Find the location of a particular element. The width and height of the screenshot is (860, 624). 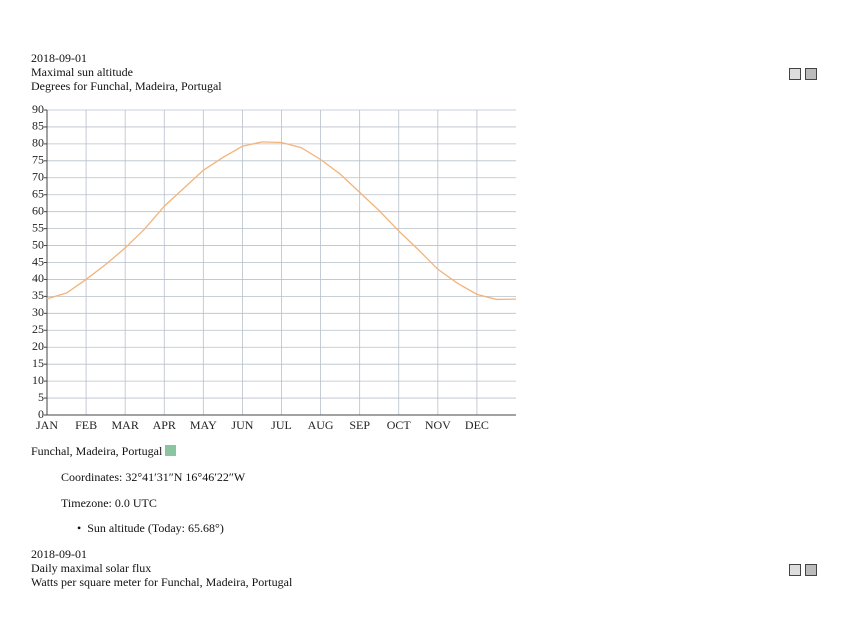

timezone: Timezone: 0.0 UTC is located at coordinates (109, 503).